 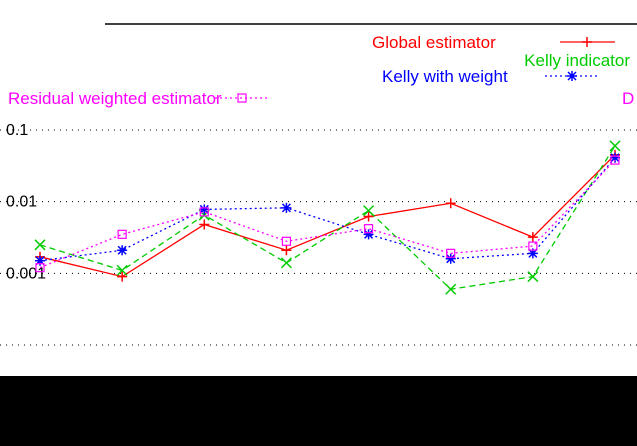 I want to click on legend-label: Residual weighted estimator, so click(x=115, y=98).